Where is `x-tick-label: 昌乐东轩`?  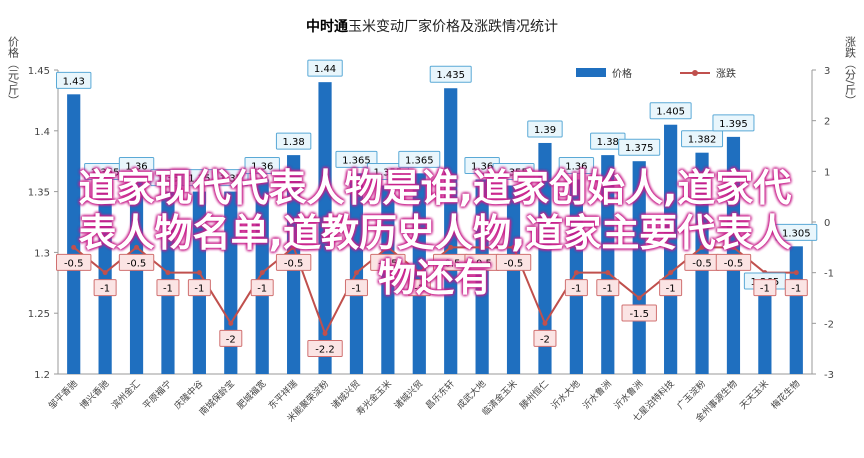 x-tick-label: 昌乐东轩 is located at coordinates (440, 395).